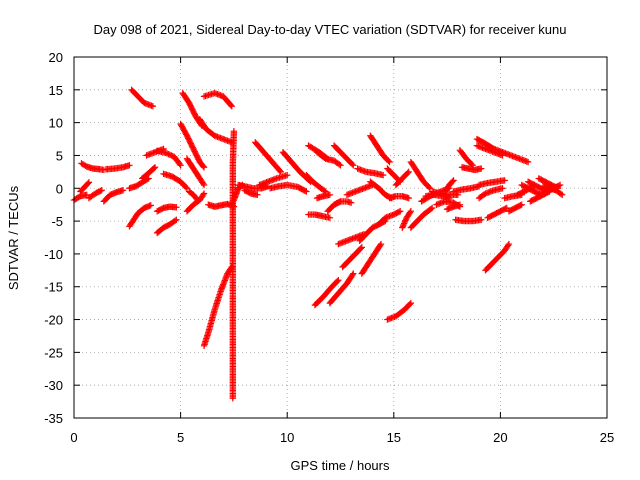 This screenshot has height=480, width=640. I want to click on x-tick-label: 10, so click(287, 437).